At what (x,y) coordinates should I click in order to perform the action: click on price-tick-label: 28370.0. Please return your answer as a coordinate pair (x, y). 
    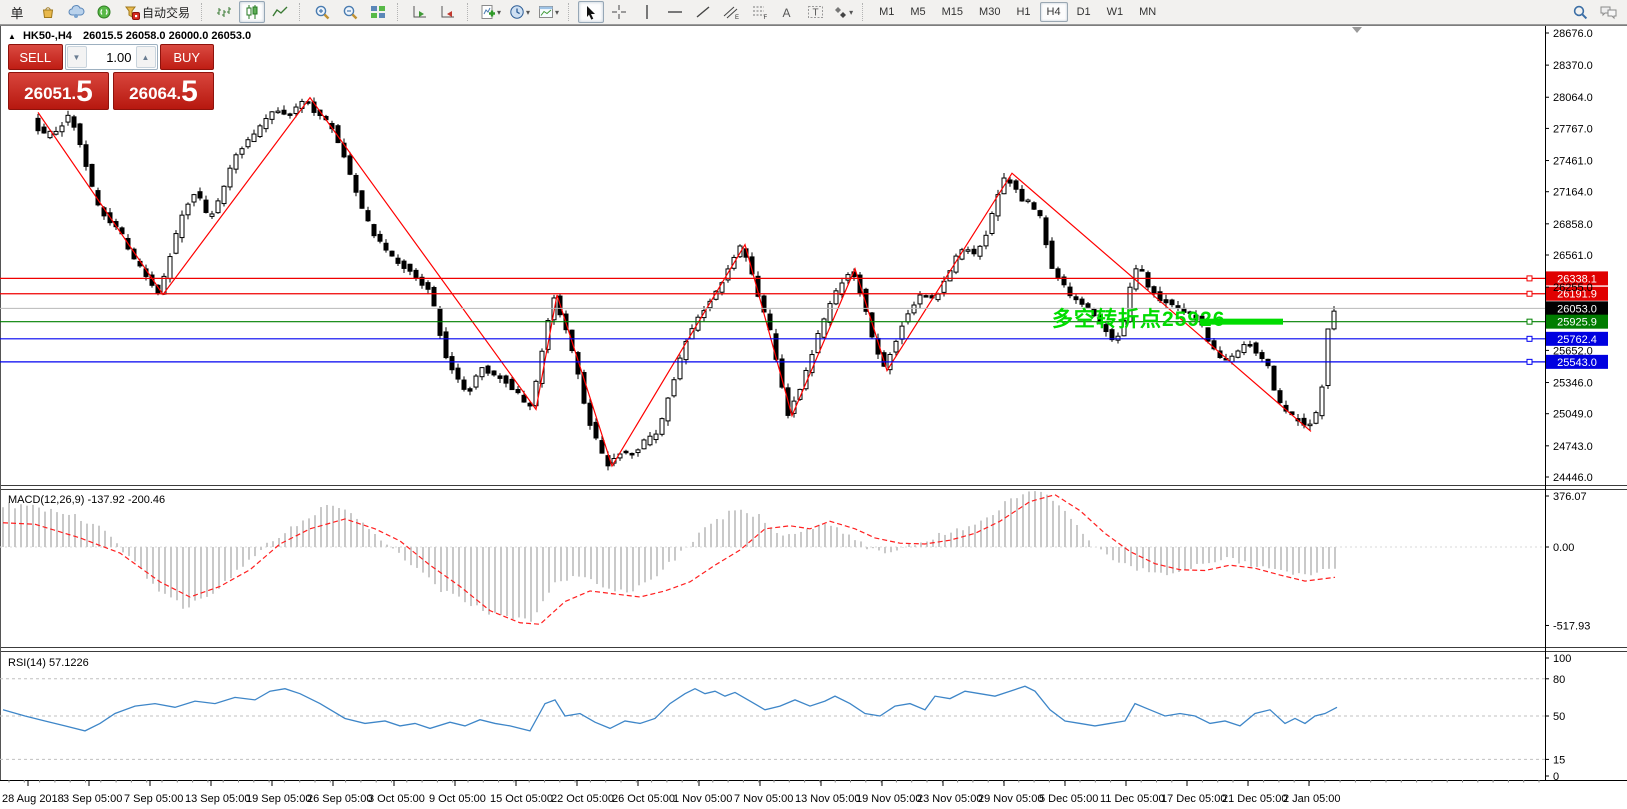
    Looking at the image, I should click on (1573, 66).